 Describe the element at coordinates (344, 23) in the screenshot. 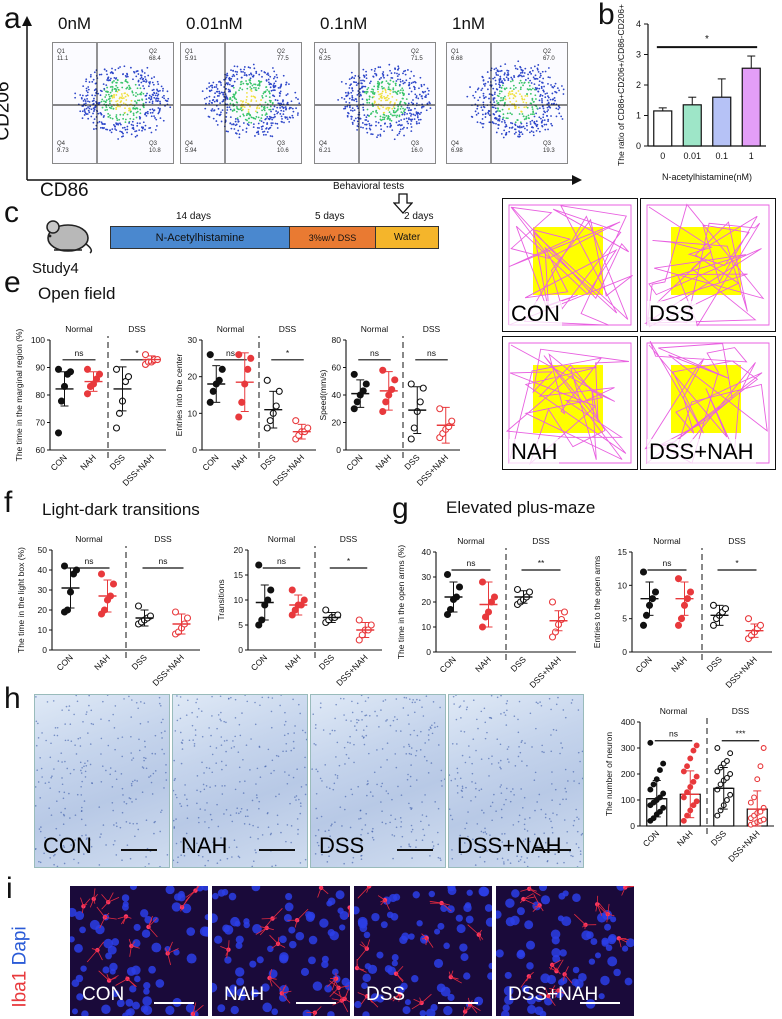

I see `flow-plot-title: 0.1nM` at that location.